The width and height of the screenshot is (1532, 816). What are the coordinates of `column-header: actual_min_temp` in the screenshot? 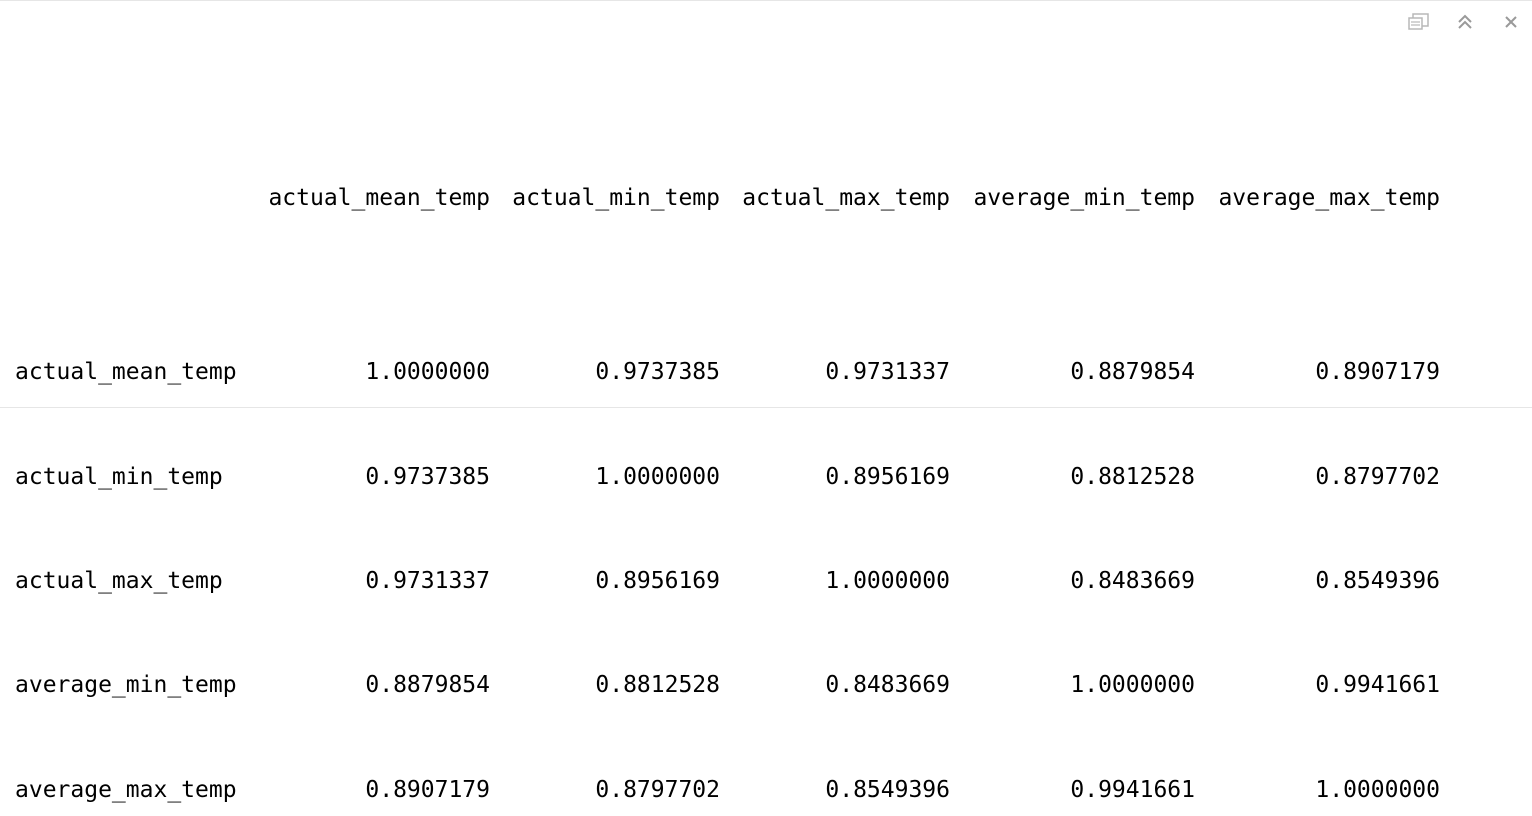 It's located at (616, 198).